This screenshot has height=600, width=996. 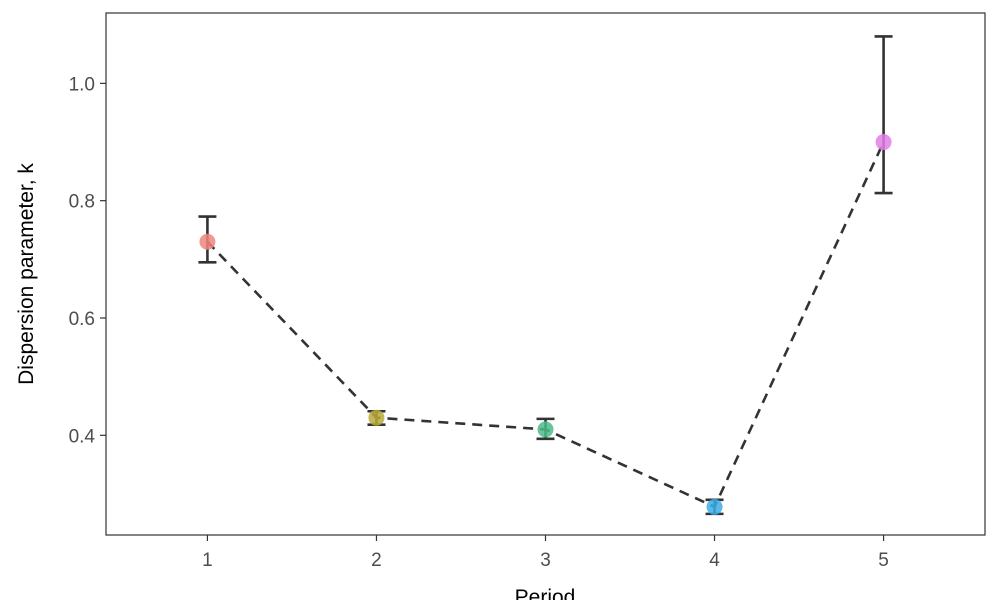 What do you see at coordinates (82, 84) in the screenshot?
I see `y-tick-label: 1.0` at bounding box center [82, 84].